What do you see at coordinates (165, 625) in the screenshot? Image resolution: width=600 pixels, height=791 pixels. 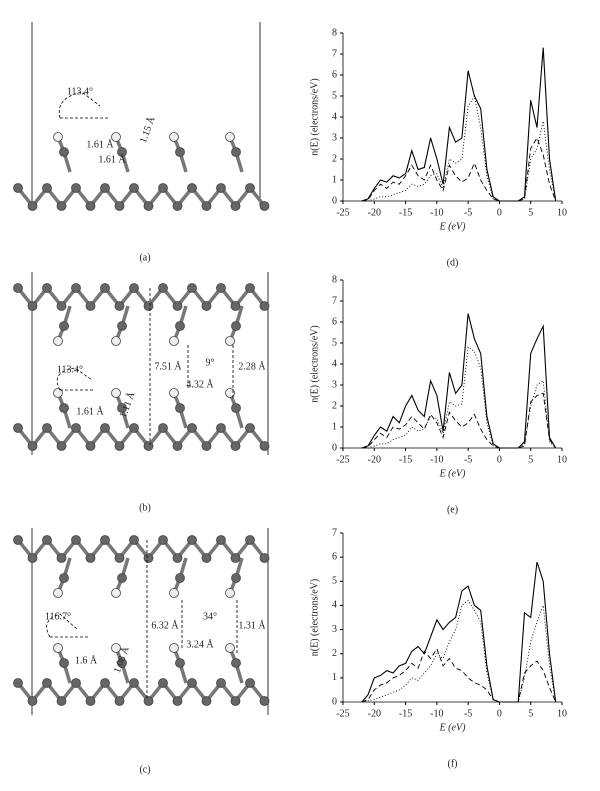 I see `measure-label: 6.32 Å` at bounding box center [165, 625].